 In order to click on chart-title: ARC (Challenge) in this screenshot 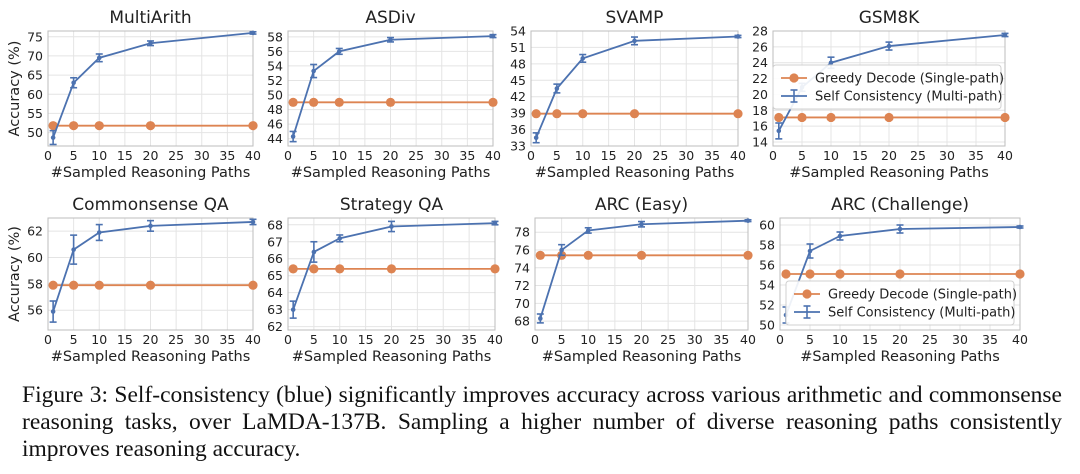, I will do `click(900, 205)`.